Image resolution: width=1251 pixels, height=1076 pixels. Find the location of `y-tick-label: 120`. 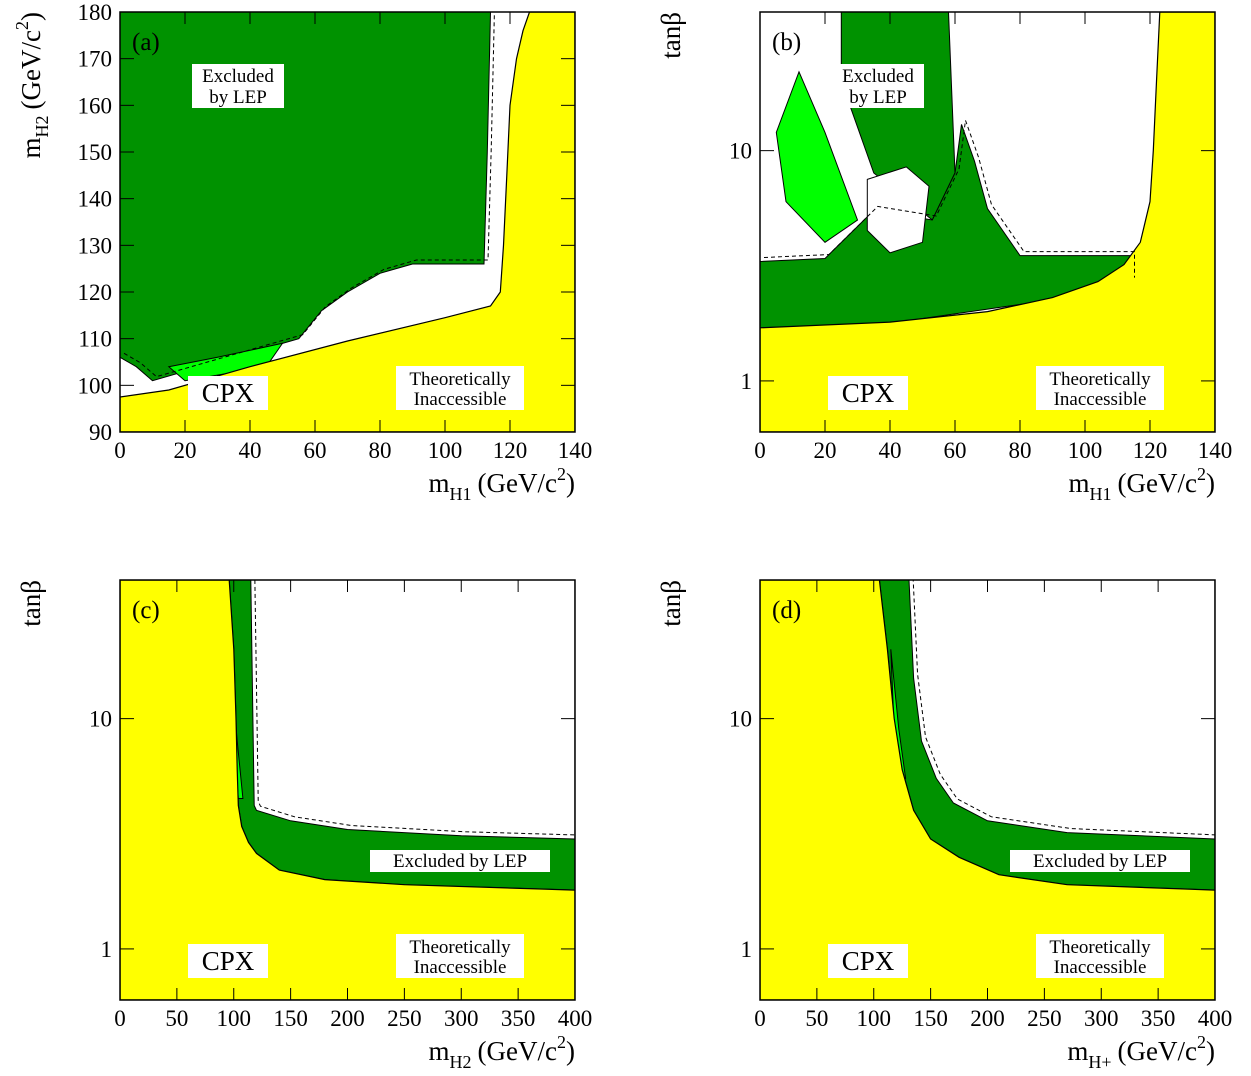

y-tick-label: 120 is located at coordinates (95, 292).